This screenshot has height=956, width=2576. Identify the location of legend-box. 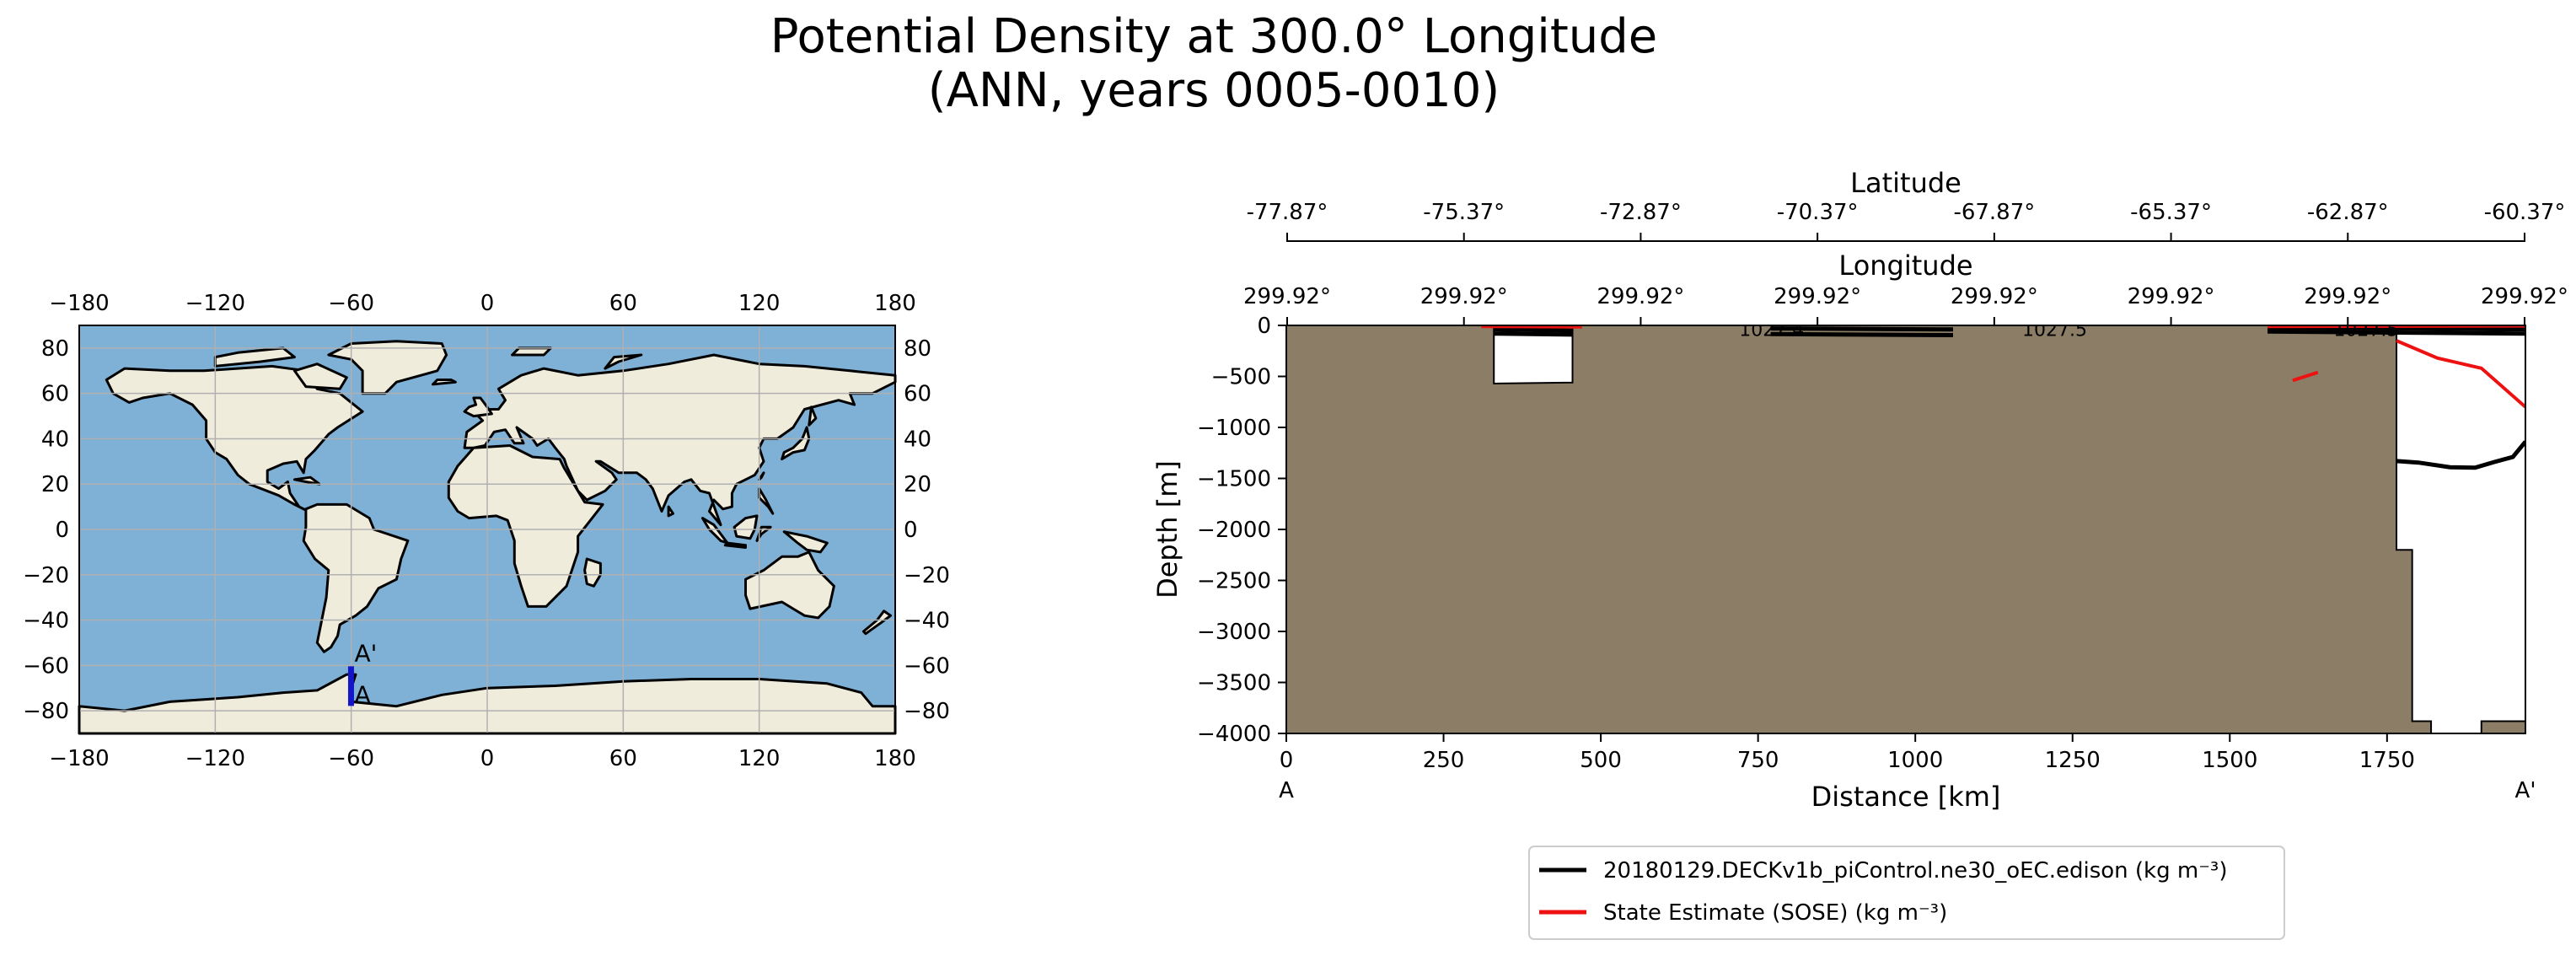
(1906, 893).